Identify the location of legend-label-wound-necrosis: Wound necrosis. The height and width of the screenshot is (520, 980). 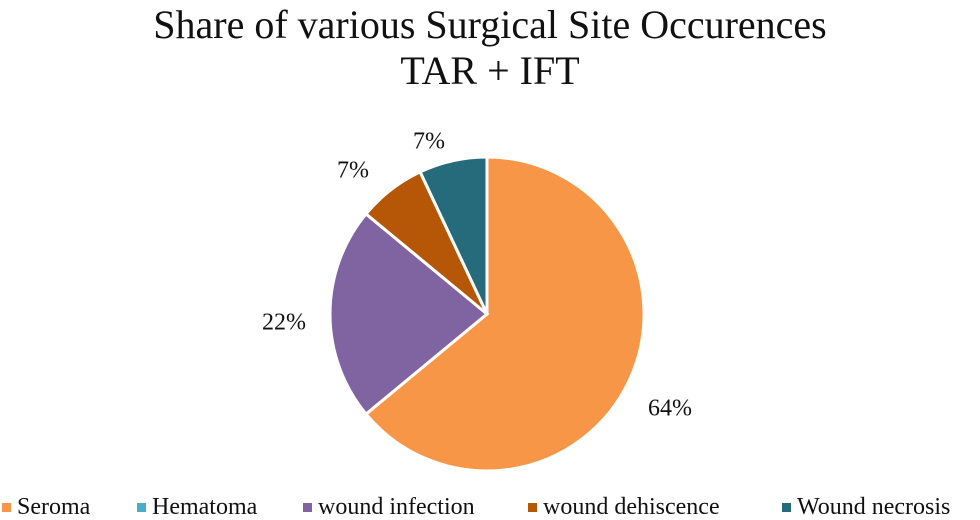
(874, 507).